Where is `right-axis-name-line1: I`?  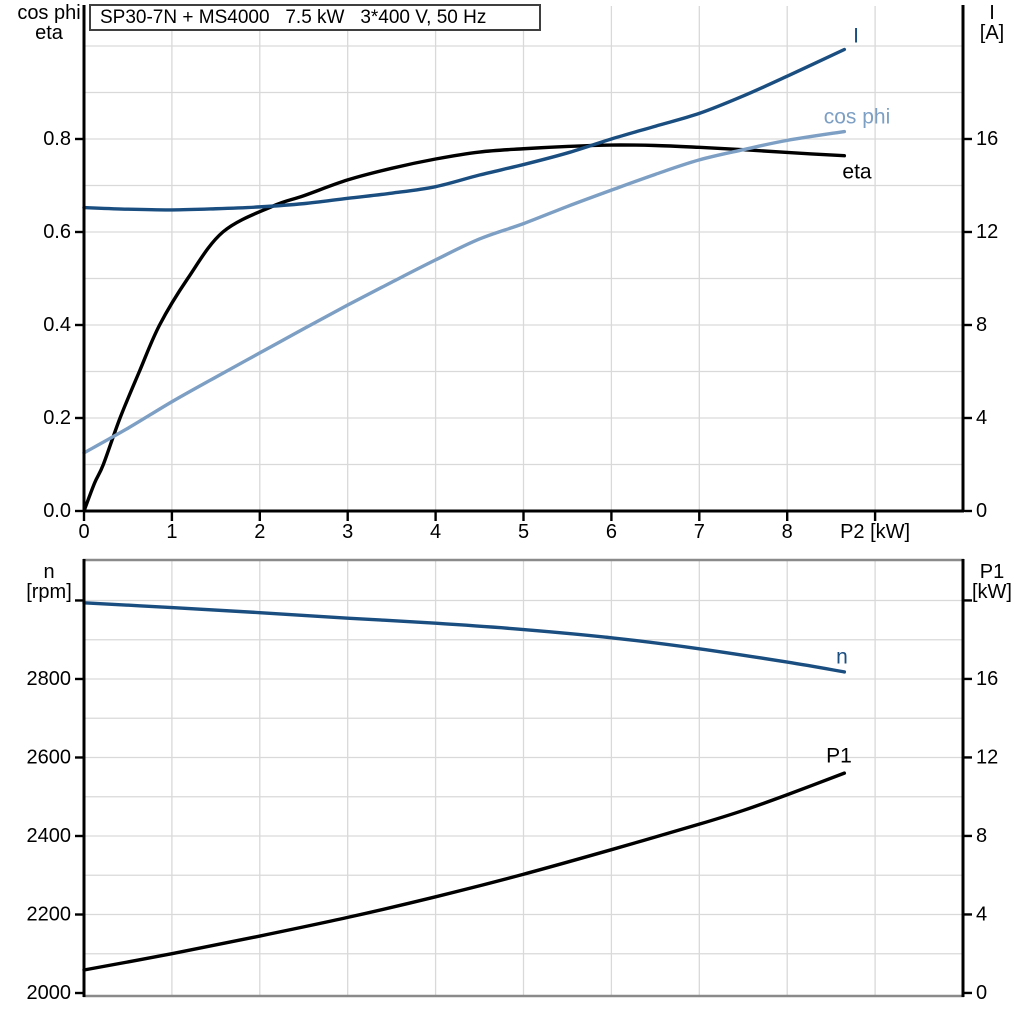 right-axis-name-line1: I is located at coordinates (992, 13).